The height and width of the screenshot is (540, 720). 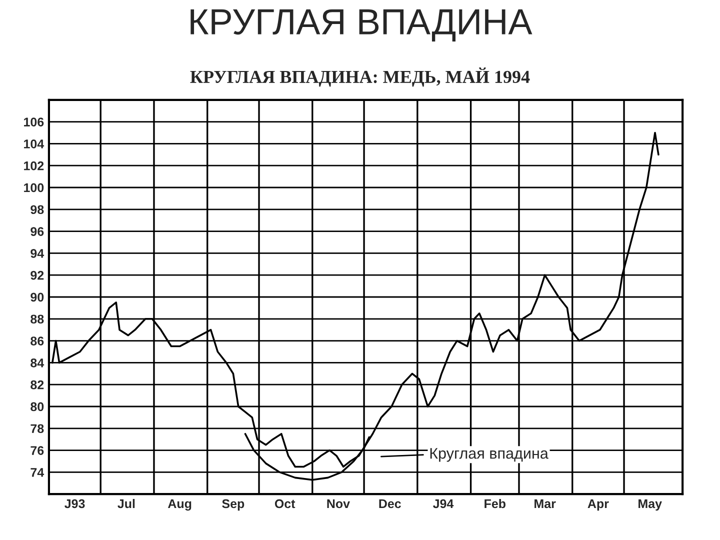 I want to click on chart-subtitle: КРУГЛАЯ ВПАДИНА: МЕДЬ, МАЙ 1994, so click(x=360, y=77).